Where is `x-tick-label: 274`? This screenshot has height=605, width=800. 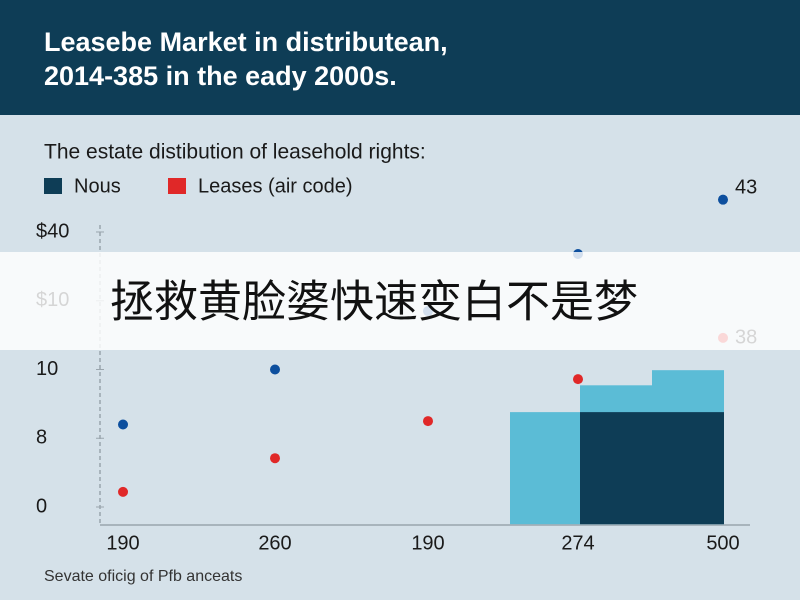 x-tick-label: 274 is located at coordinates (577, 543).